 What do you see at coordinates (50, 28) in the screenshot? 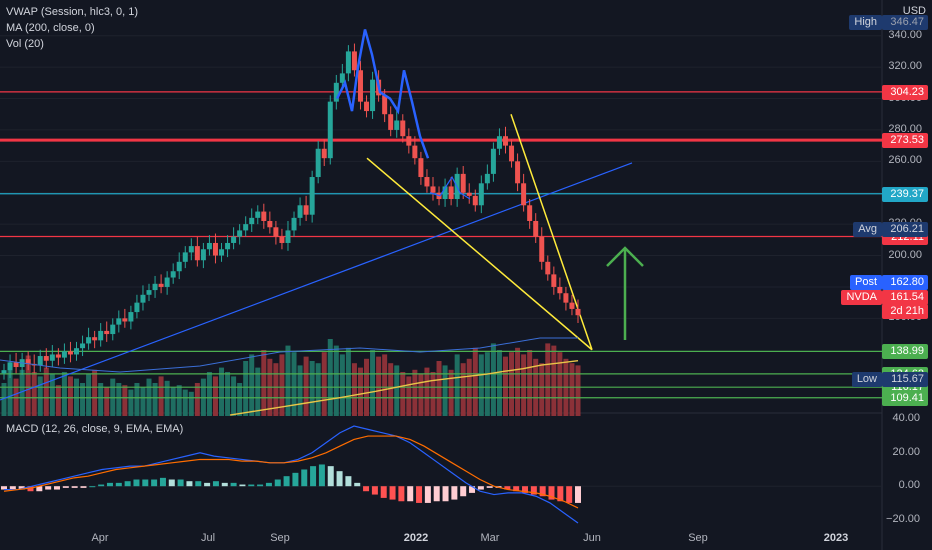
I see `ma-legend: MA (200, close, 0)` at bounding box center [50, 28].